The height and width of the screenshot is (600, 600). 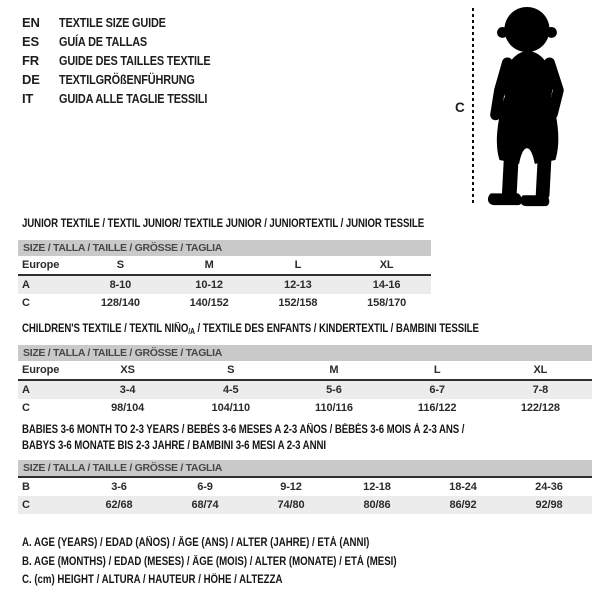 I want to click on size-cell: 80/86, so click(x=377, y=505).